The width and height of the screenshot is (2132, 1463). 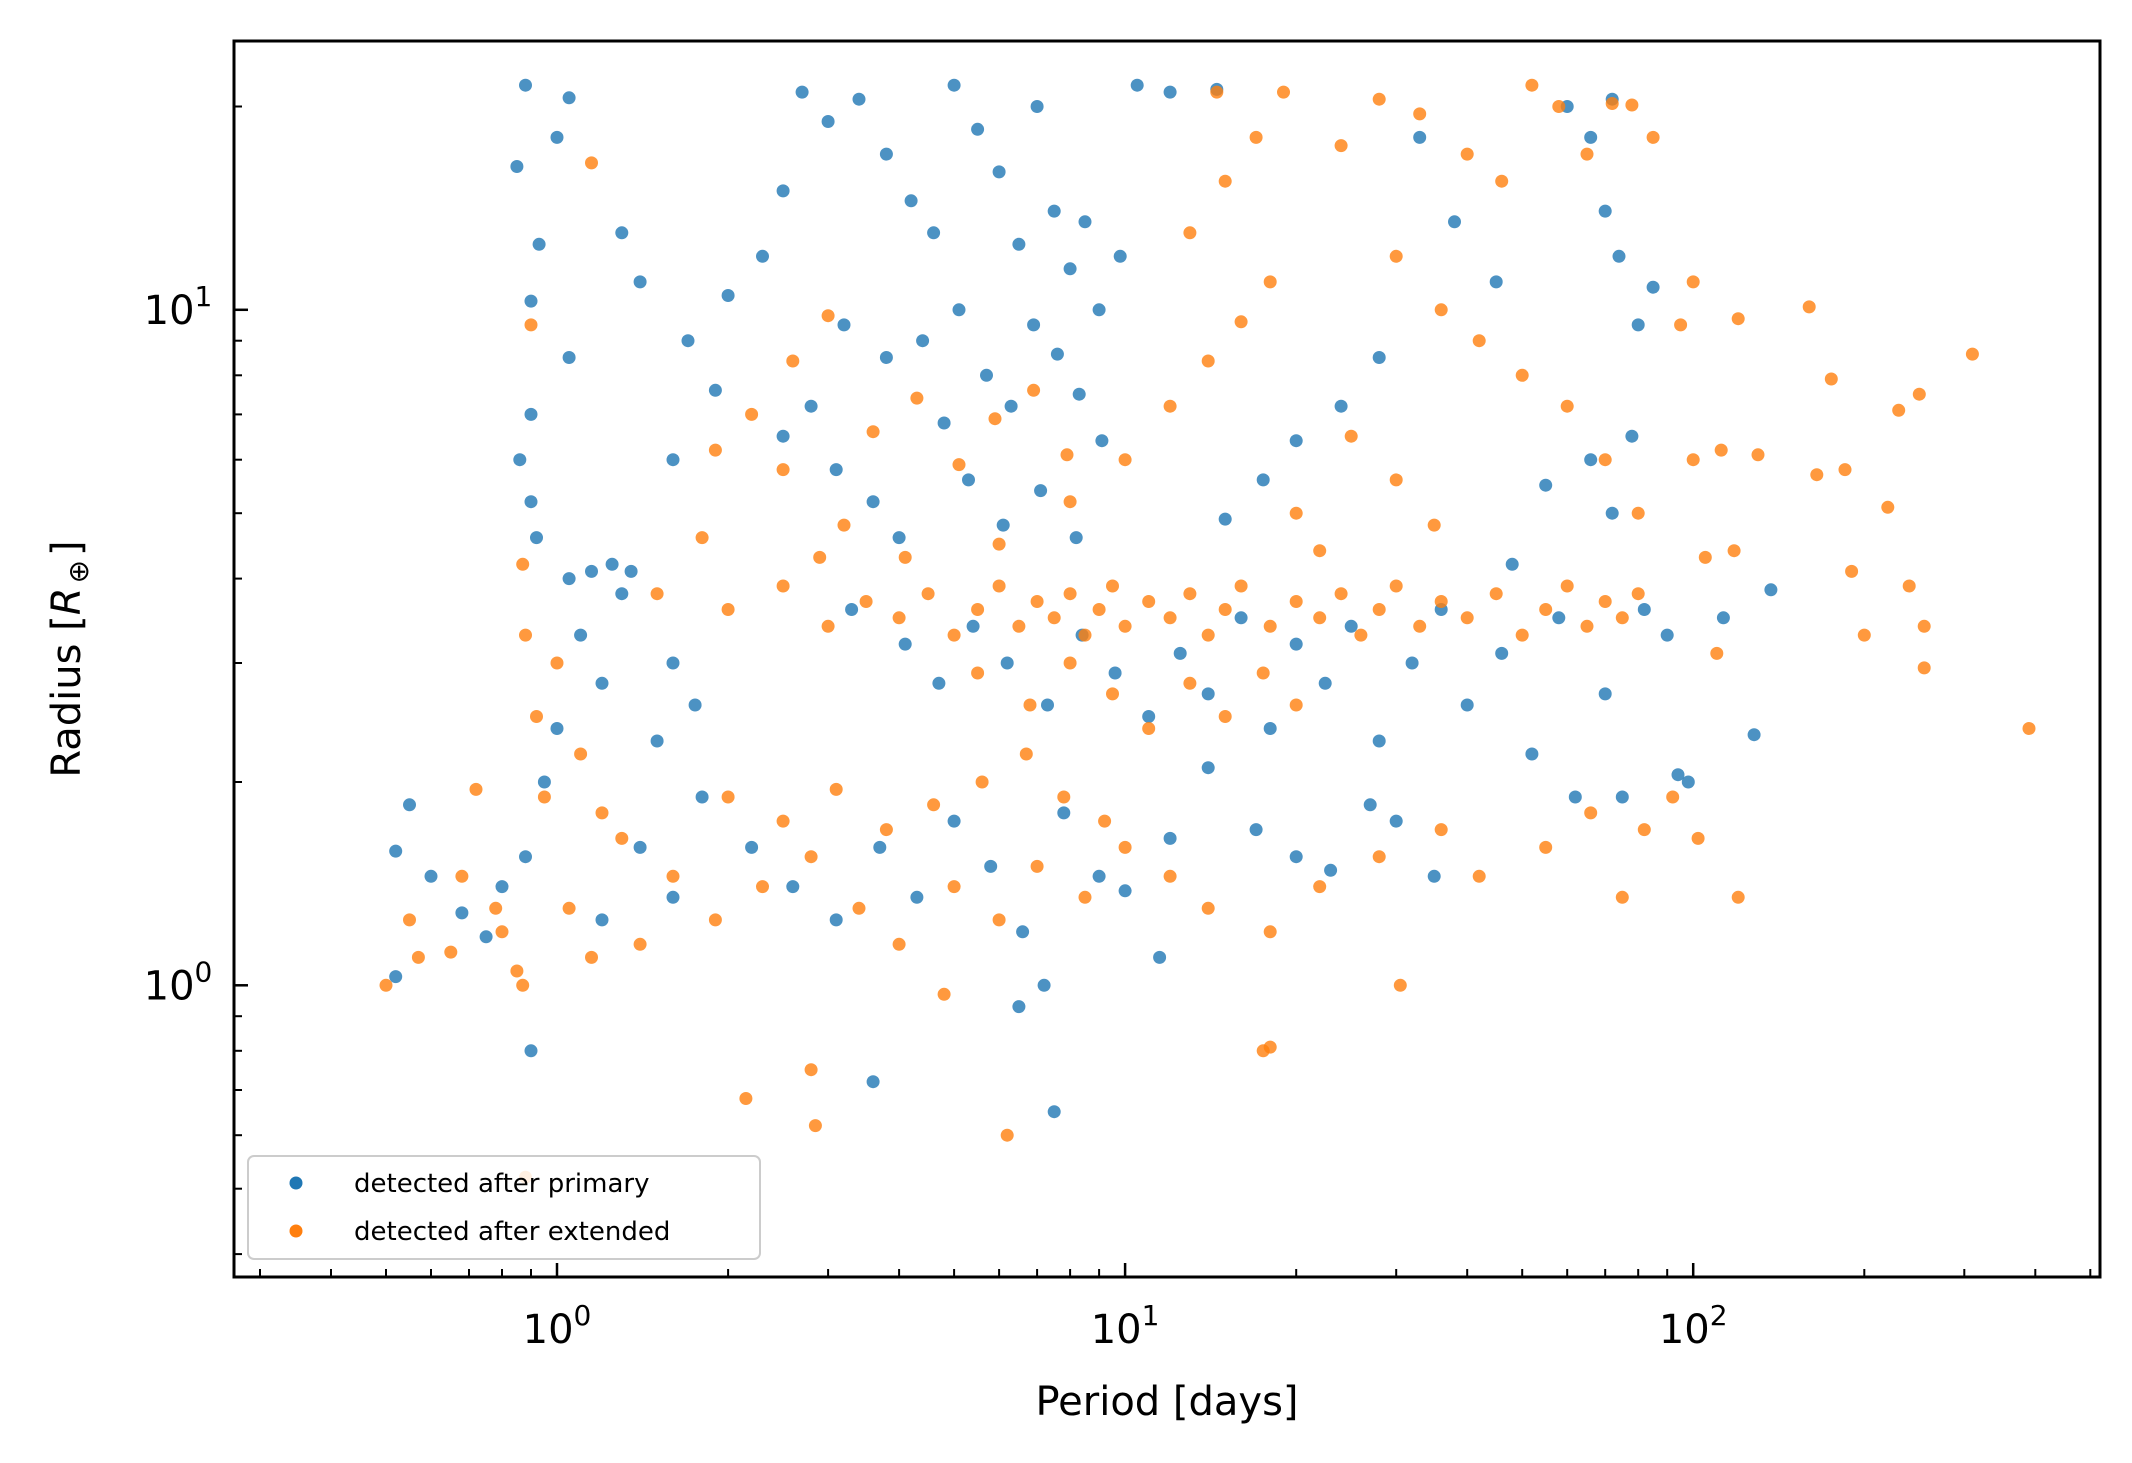 What do you see at coordinates (178, 982) in the screenshot?
I see `y-tick-label-0: 10⁰` at bounding box center [178, 982].